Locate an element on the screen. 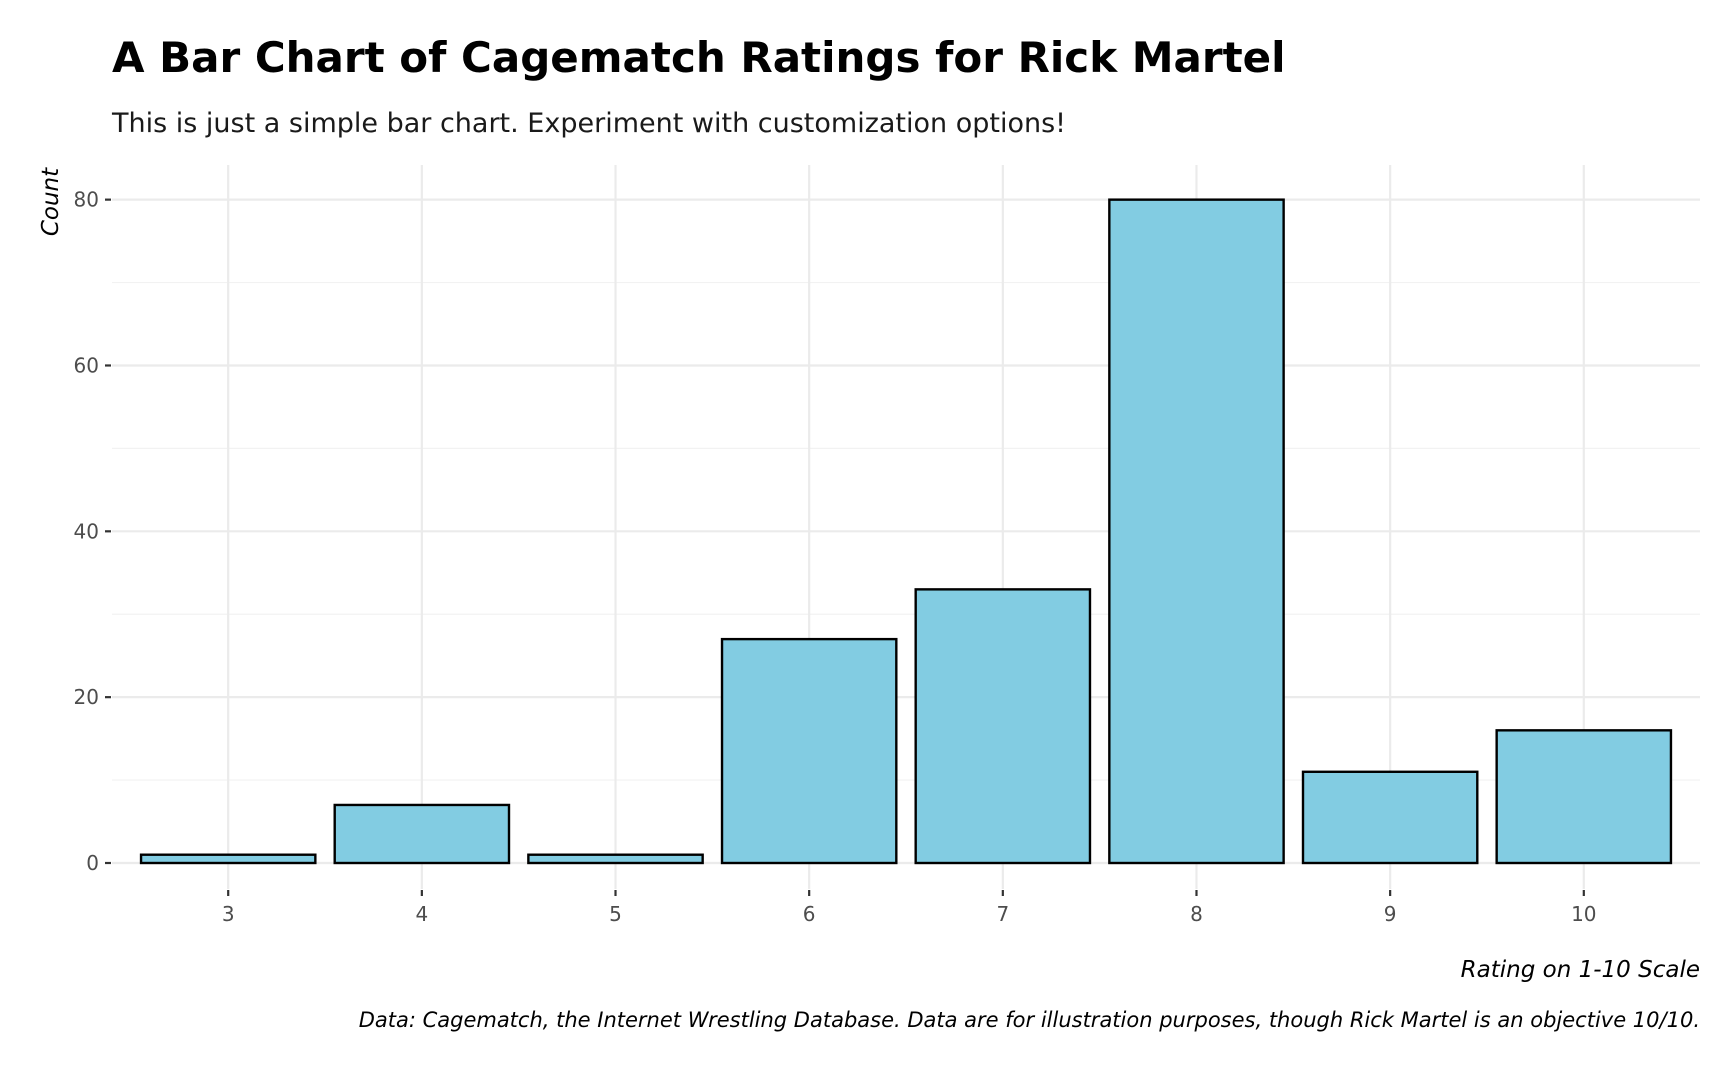 Image resolution: width=1728 pixels, height=1067 pixels. y-tick-label: 20 is located at coordinates (86, 697).